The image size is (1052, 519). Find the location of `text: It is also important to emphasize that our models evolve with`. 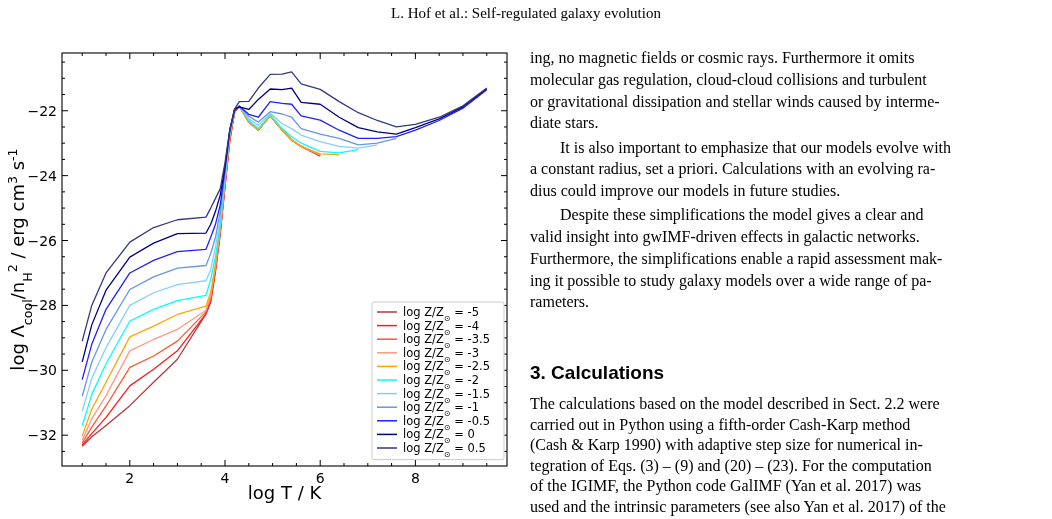

text: It is also important to emphasize that our models evolve with is located at coordinates (756, 147).